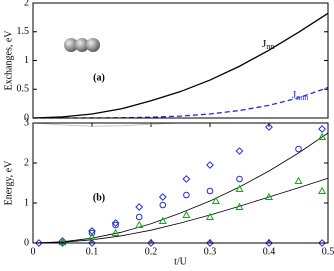 Image resolution: width=334 pixels, height=271 pixels. Describe the element at coordinates (99, 77) in the screenshot. I see `panel-label: (a)` at that location.